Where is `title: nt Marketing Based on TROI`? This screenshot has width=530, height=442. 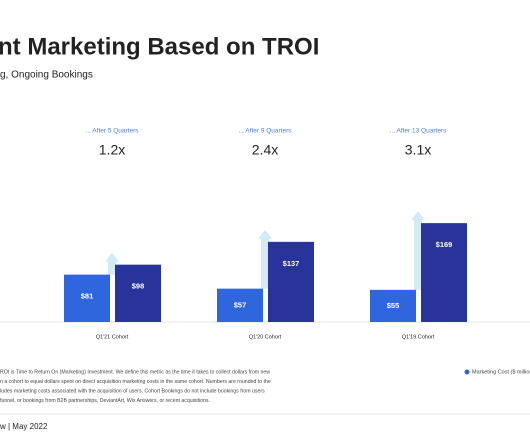
title: nt Marketing Based on TROI is located at coordinates (159, 46).